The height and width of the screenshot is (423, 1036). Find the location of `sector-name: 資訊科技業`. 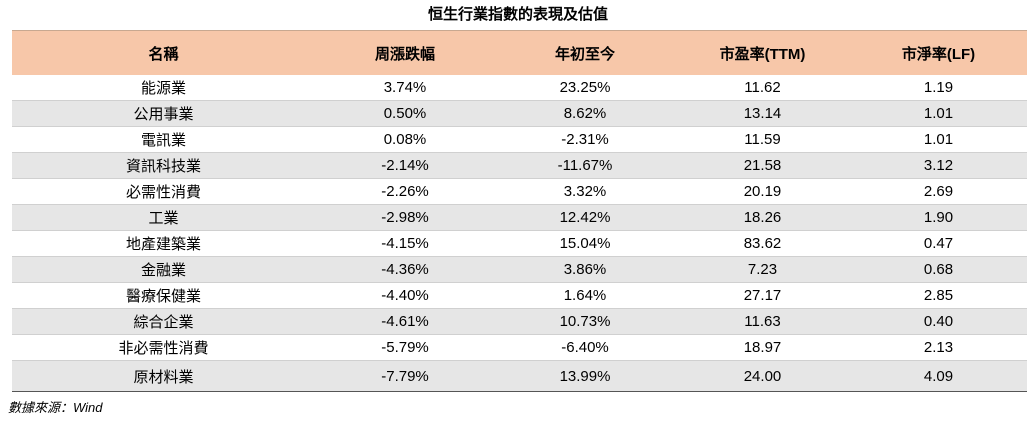

sector-name: 資訊科技業 is located at coordinates (163, 165).